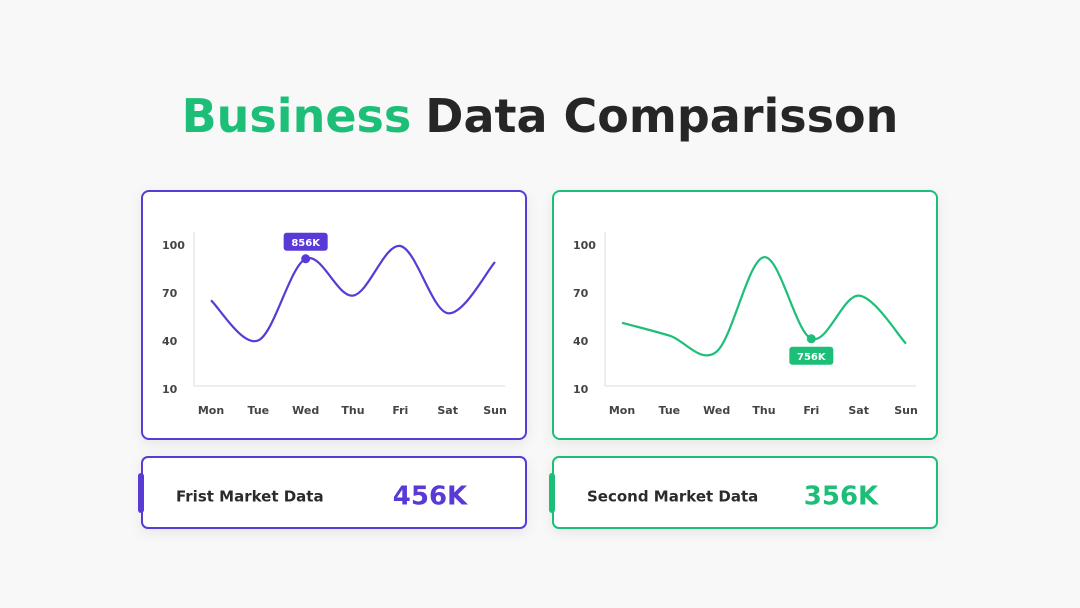  What do you see at coordinates (841, 497) in the screenshot?
I see `card-value: 356K` at bounding box center [841, 497].